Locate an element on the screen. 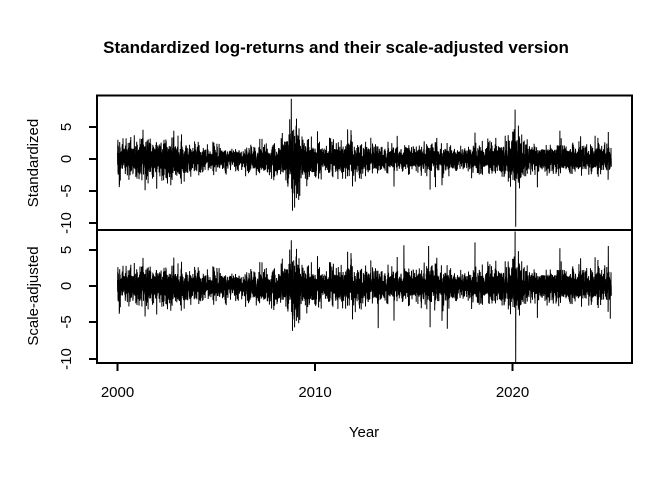  y-tick-label-bot-5: 5 is located at coordinates (66, 250).